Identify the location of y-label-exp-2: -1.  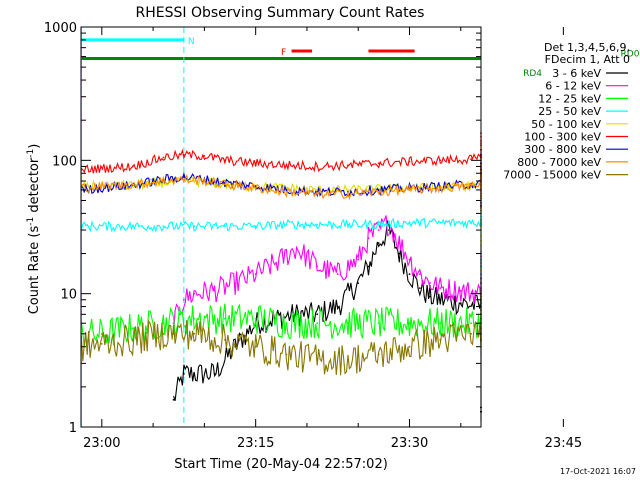
(31, 153).